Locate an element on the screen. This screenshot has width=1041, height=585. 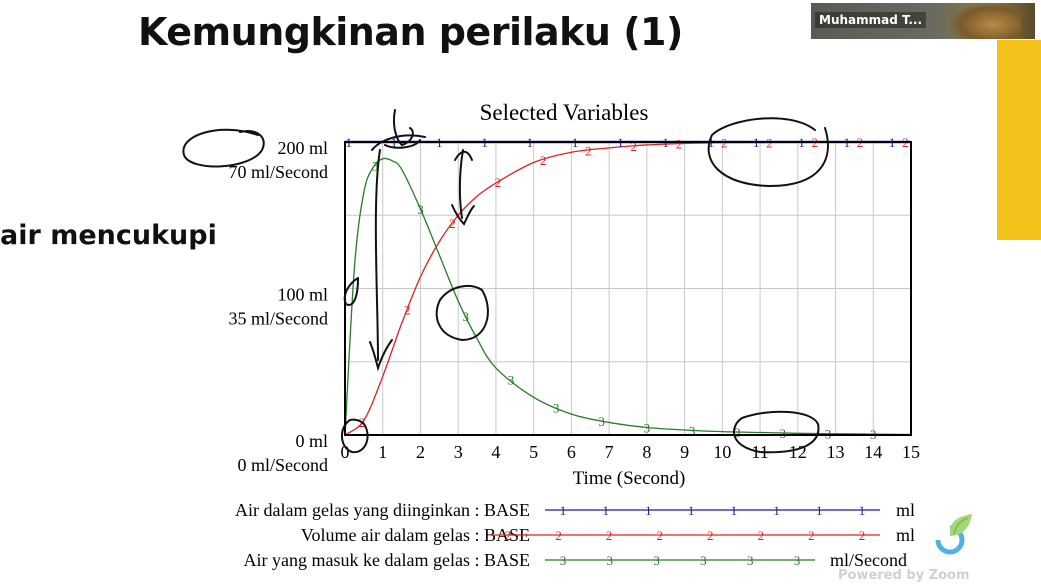
x-tick-label: 15 is located at coordinates (911, 452).